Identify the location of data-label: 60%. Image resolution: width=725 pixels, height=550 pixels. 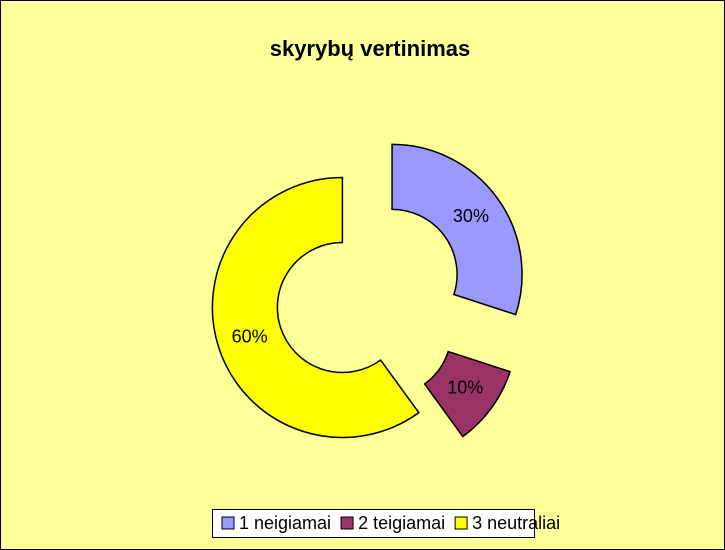
(250, 336).